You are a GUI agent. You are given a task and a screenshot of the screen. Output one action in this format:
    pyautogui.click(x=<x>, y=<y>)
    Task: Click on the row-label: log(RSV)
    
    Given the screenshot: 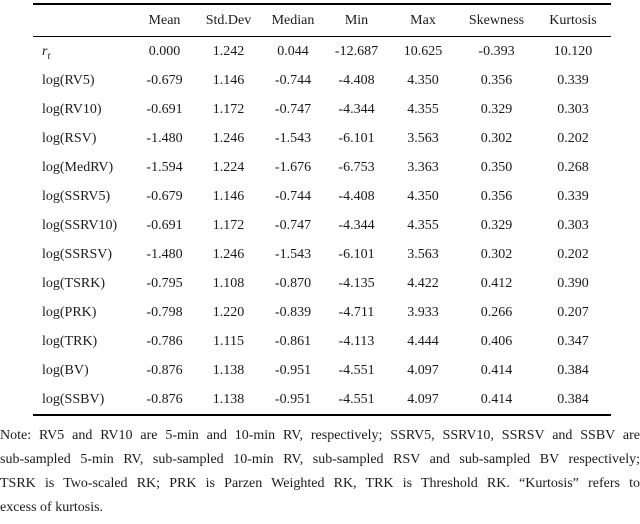 What is the action you would take?
    pyautogui.click(x=69, y=138)
    